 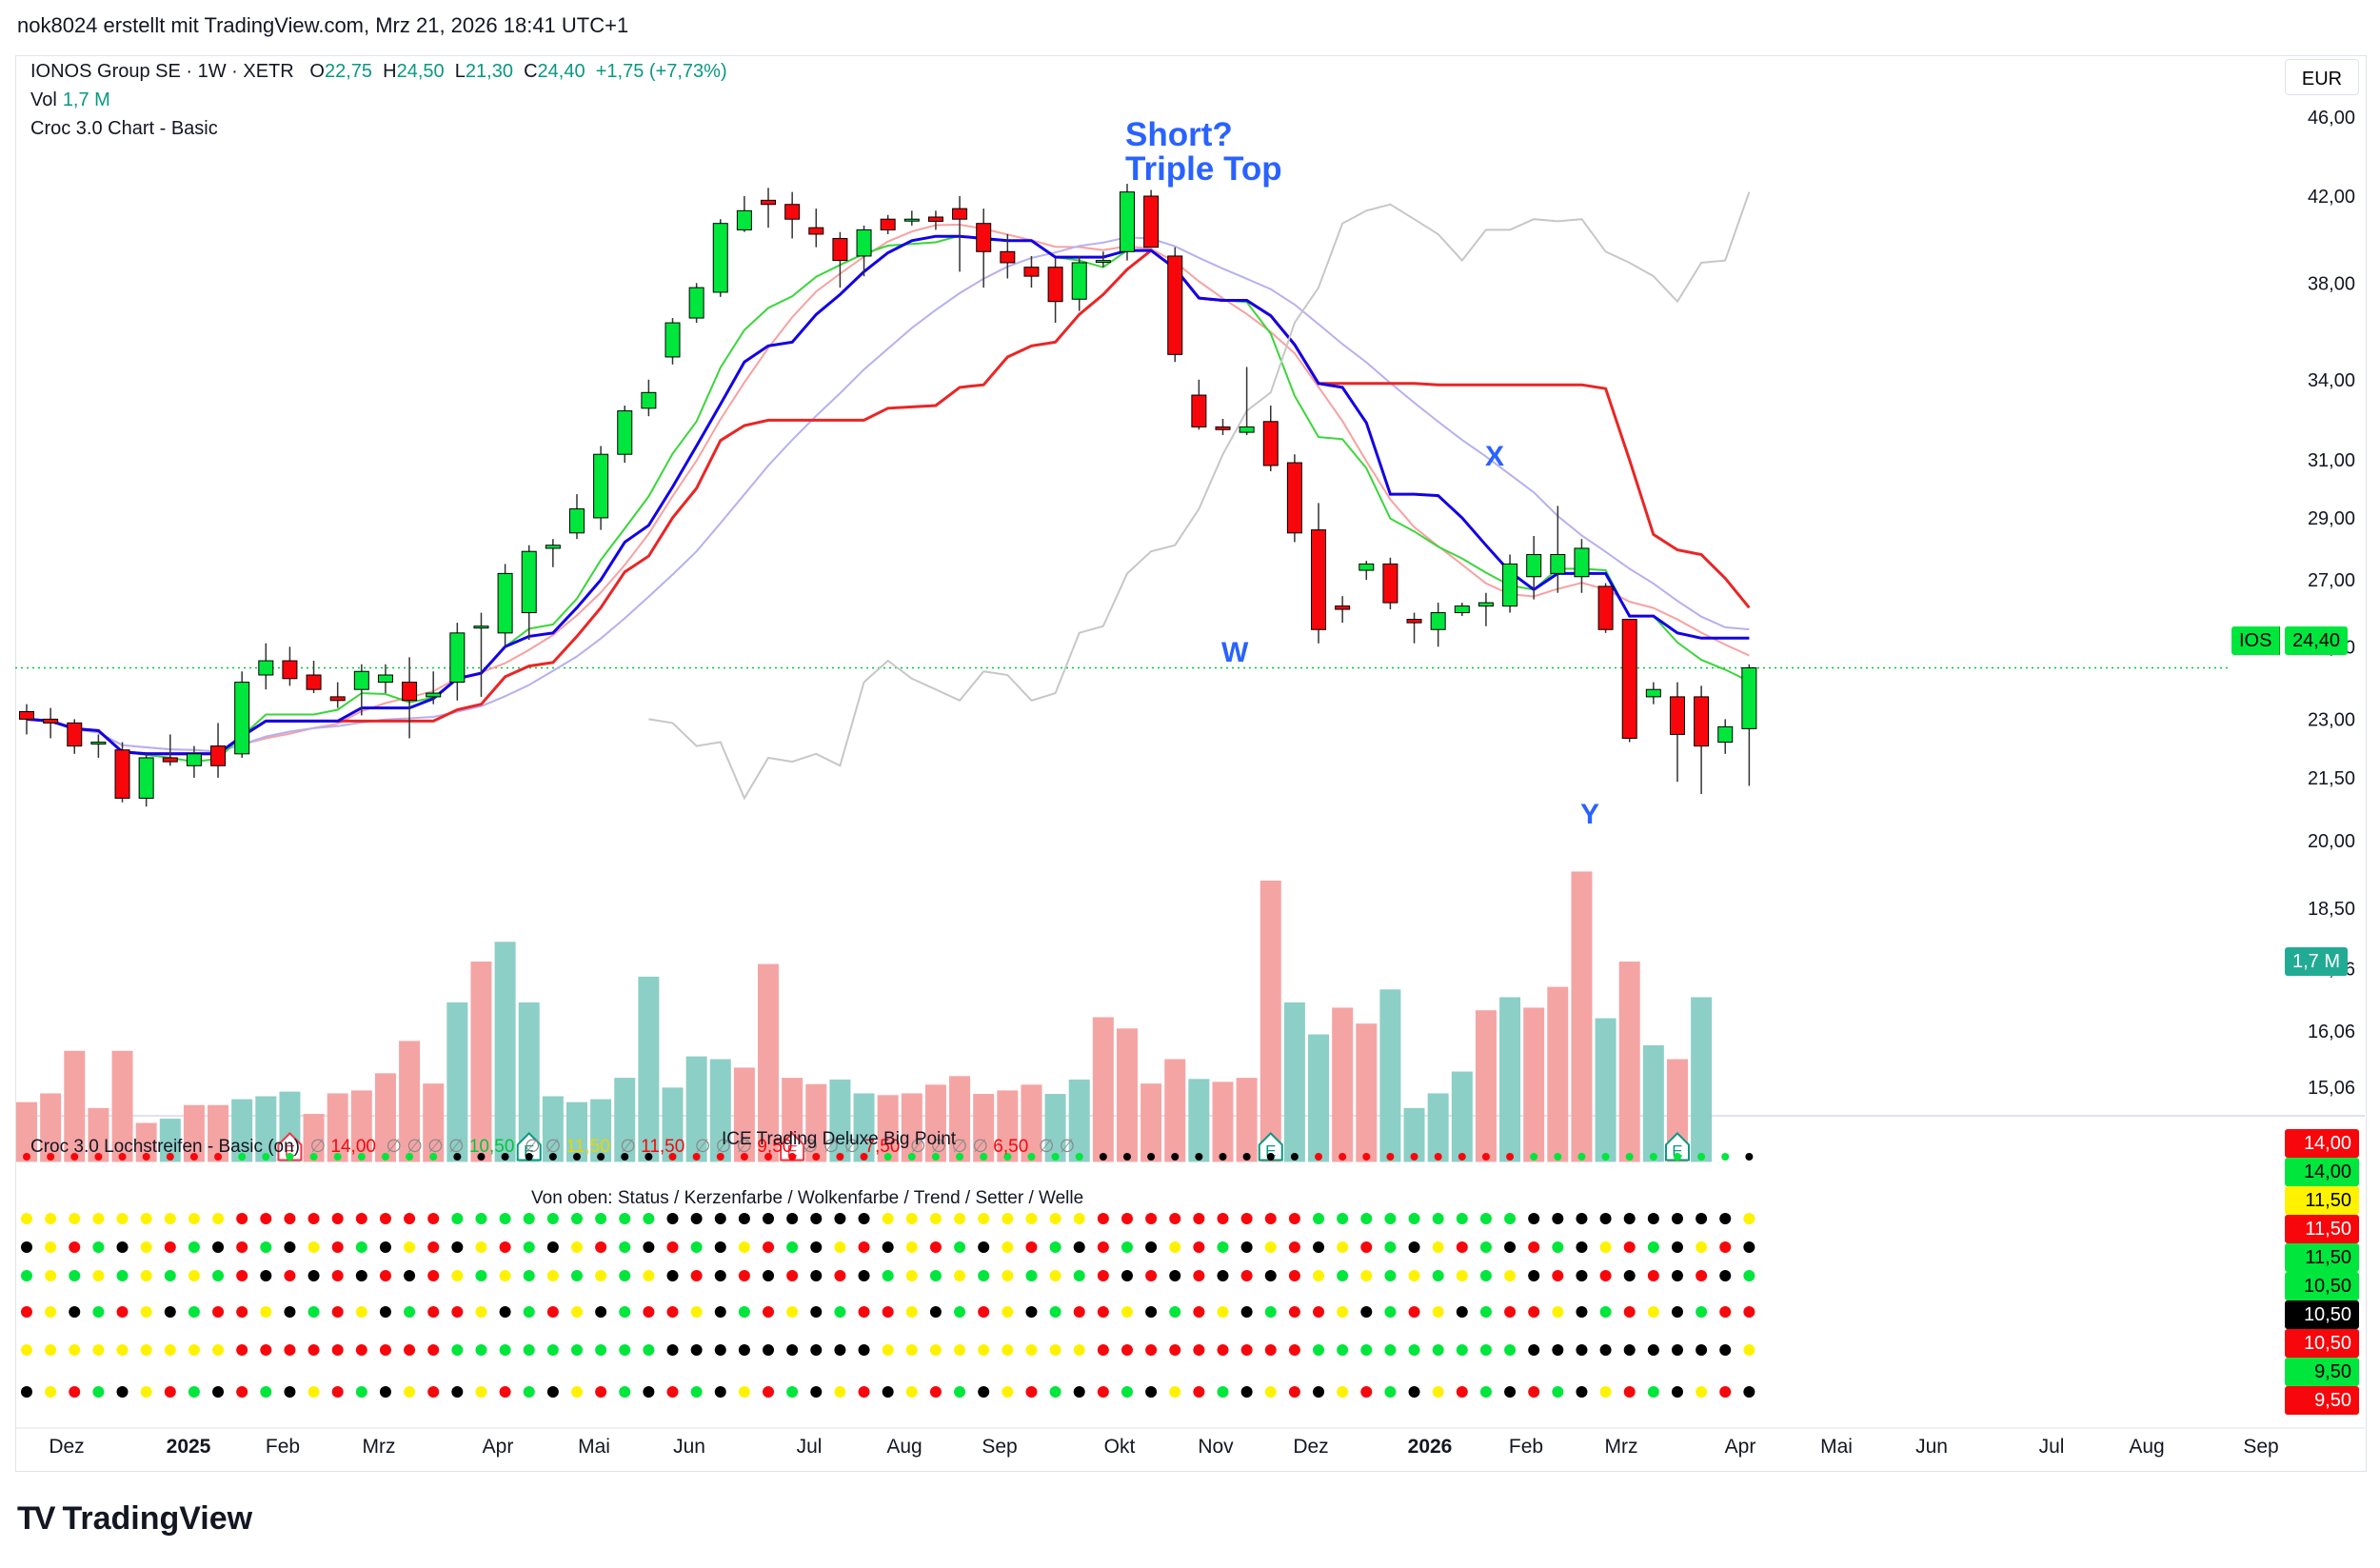 What do you see at coordinates (70, 100) in the screenshot?
I see `volume-legend: Vol 1,7 M` at bounding box center [70, 100].